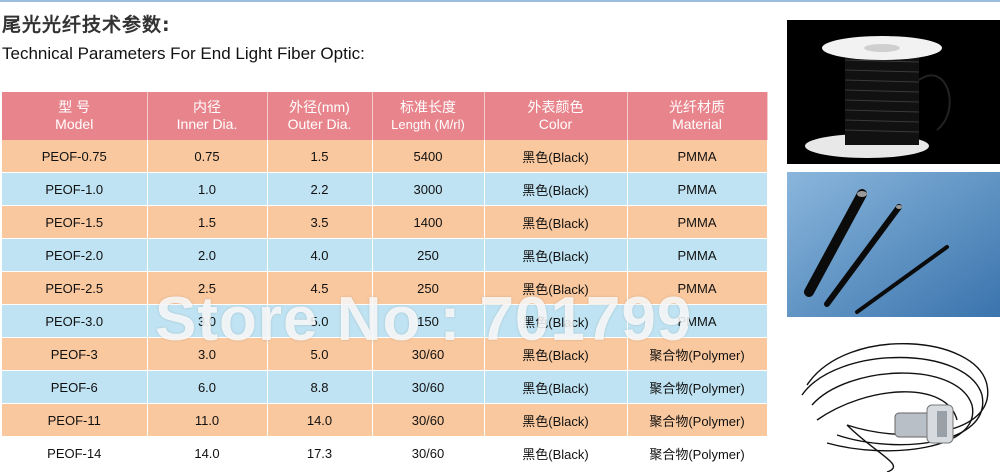 This screenshot has height=472, width=1000. Describe the element at coordinates (428, 156) in the screenshot. I see `cell-length: 5400` at that location.